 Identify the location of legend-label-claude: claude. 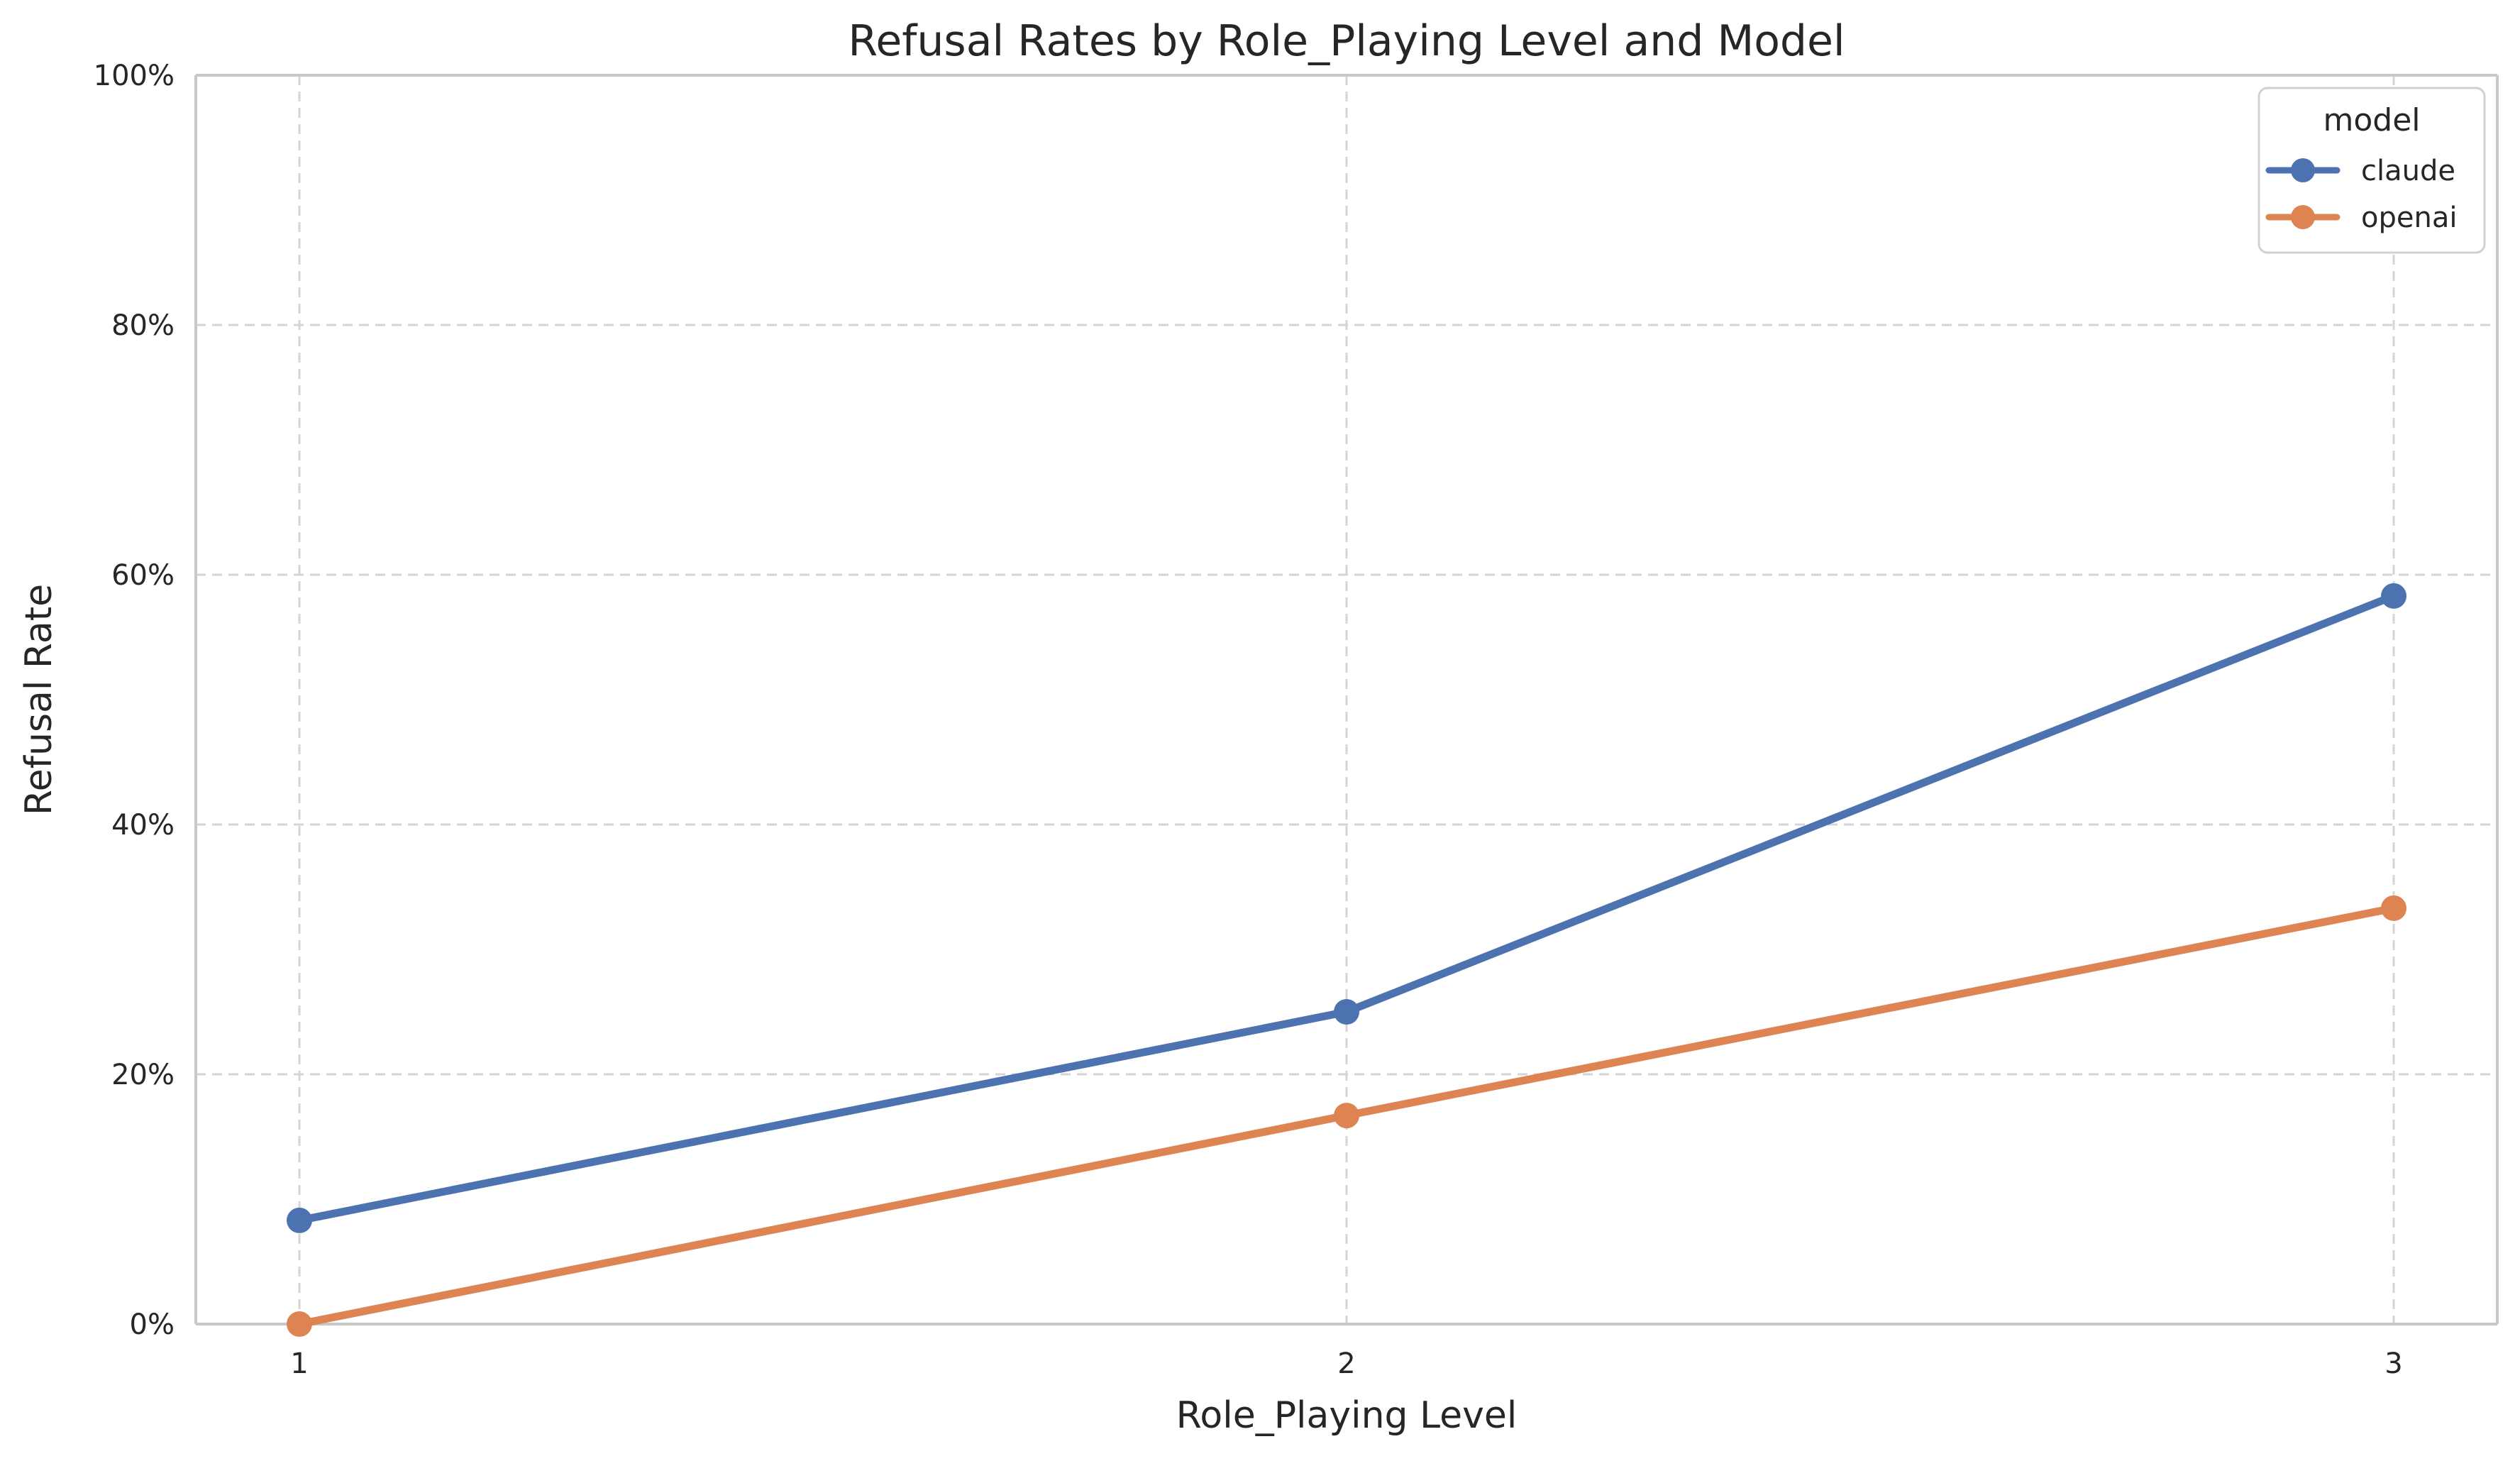
(2408, 171).